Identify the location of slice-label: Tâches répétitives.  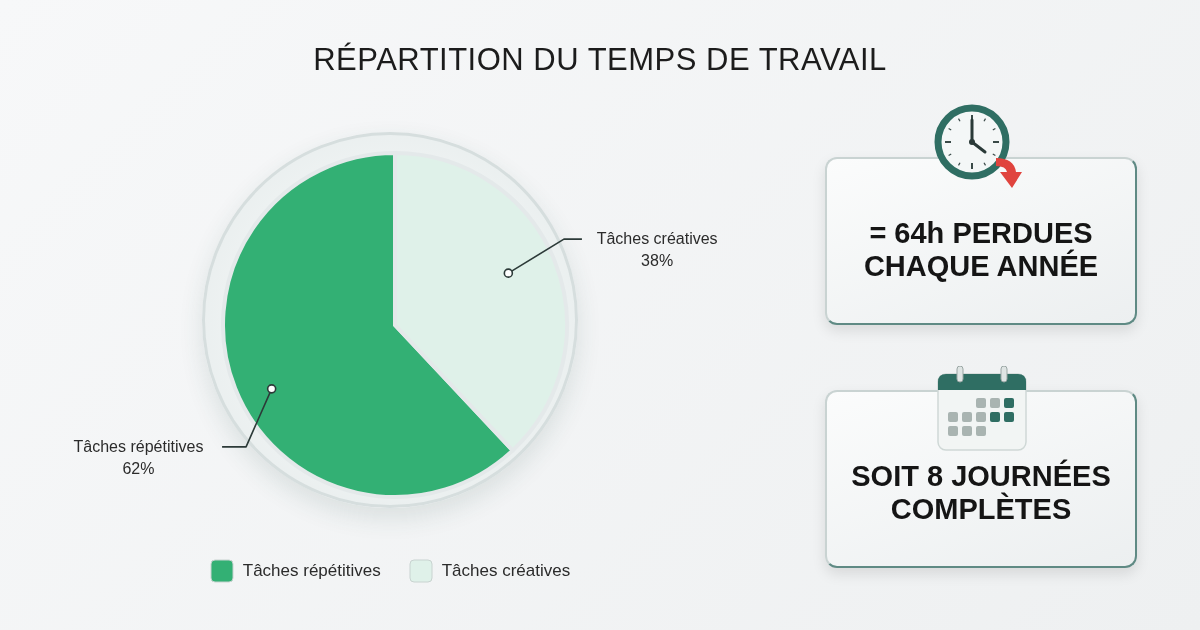
(138, 446).